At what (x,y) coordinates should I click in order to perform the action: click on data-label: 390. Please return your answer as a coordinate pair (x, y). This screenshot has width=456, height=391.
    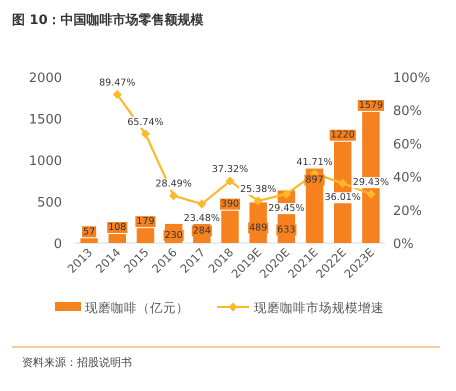
    Looking at the image, I should click on (230, 204).